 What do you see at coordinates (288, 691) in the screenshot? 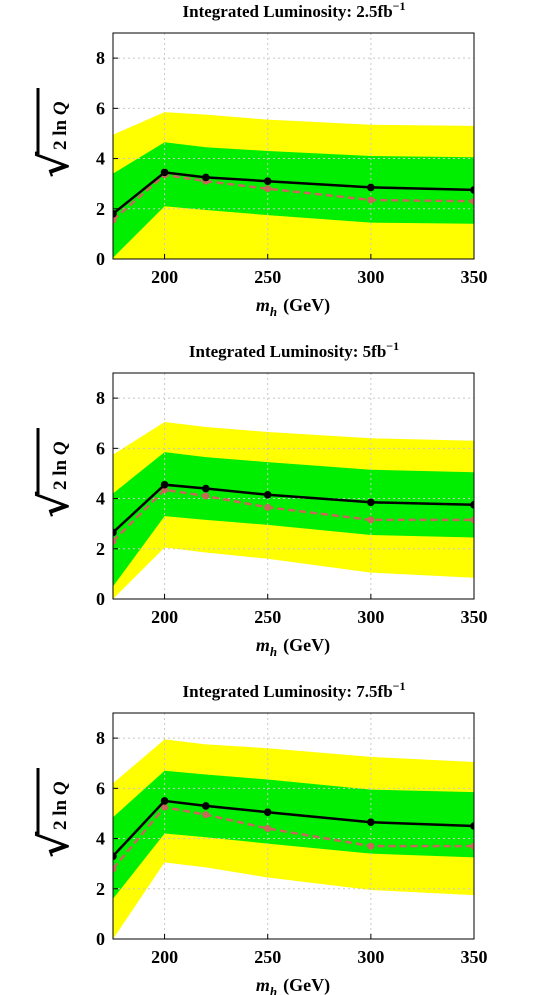
I see `chart-title-main: Integrated Luminosity: 7.5fb` at bounding box center [288, 691].